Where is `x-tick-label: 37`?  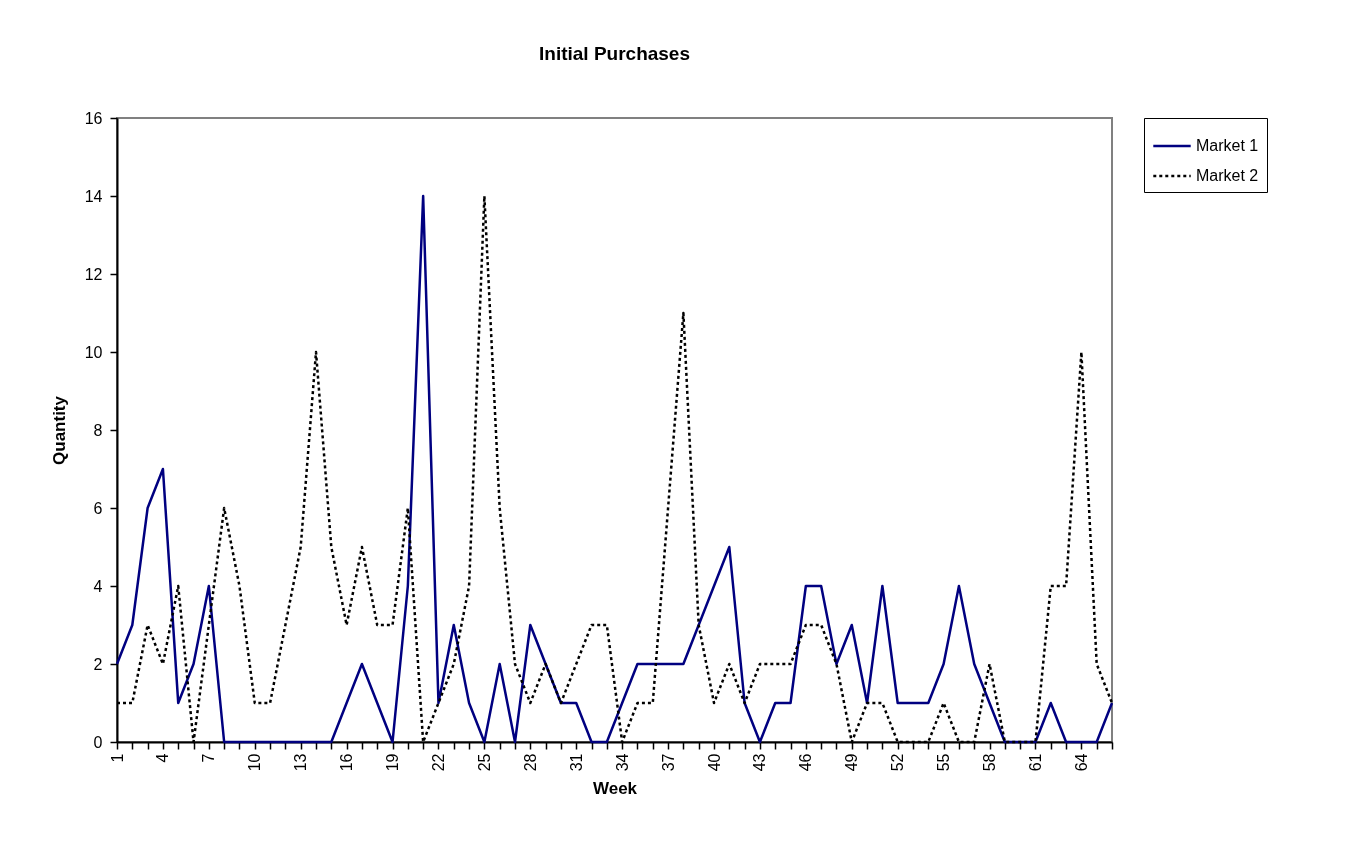 x-tick-label: 37 is located at coordinates (668, 762).